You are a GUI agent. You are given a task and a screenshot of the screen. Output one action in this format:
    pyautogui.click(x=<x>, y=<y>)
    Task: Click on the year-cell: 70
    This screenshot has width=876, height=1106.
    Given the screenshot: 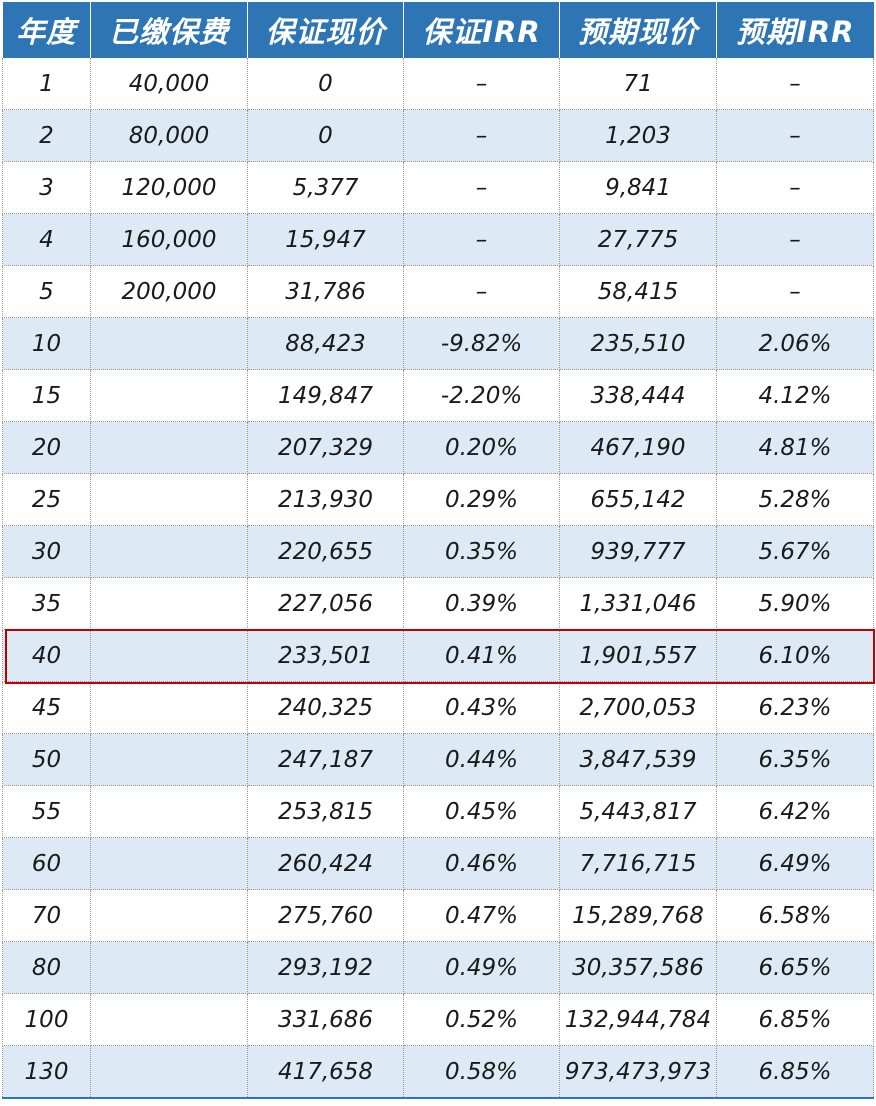 What is the action you would take?
    pyautogui.click(x=46, y=915)
    